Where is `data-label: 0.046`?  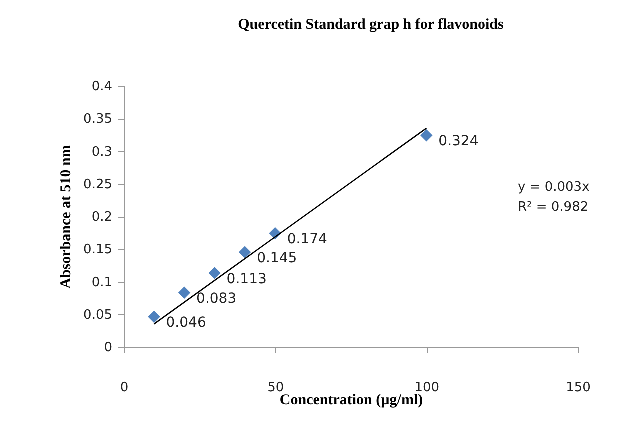 data-label: 0.046 is located at coordinates (186, 322).